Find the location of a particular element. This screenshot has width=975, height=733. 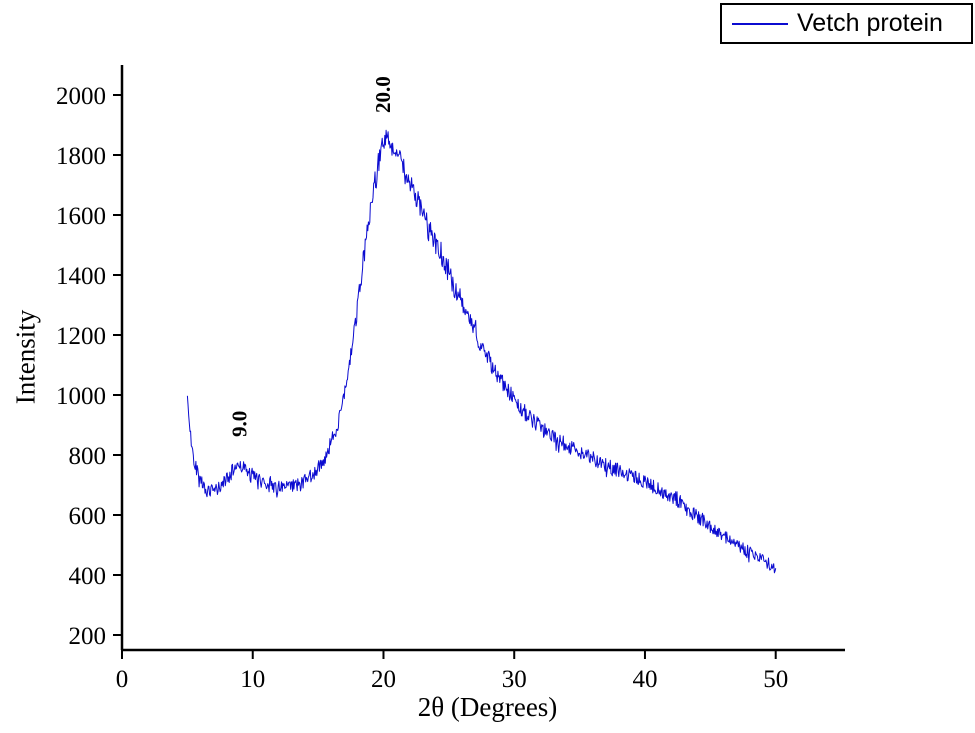

y-tick-label: 2000 is located at coordinates (81, 96).